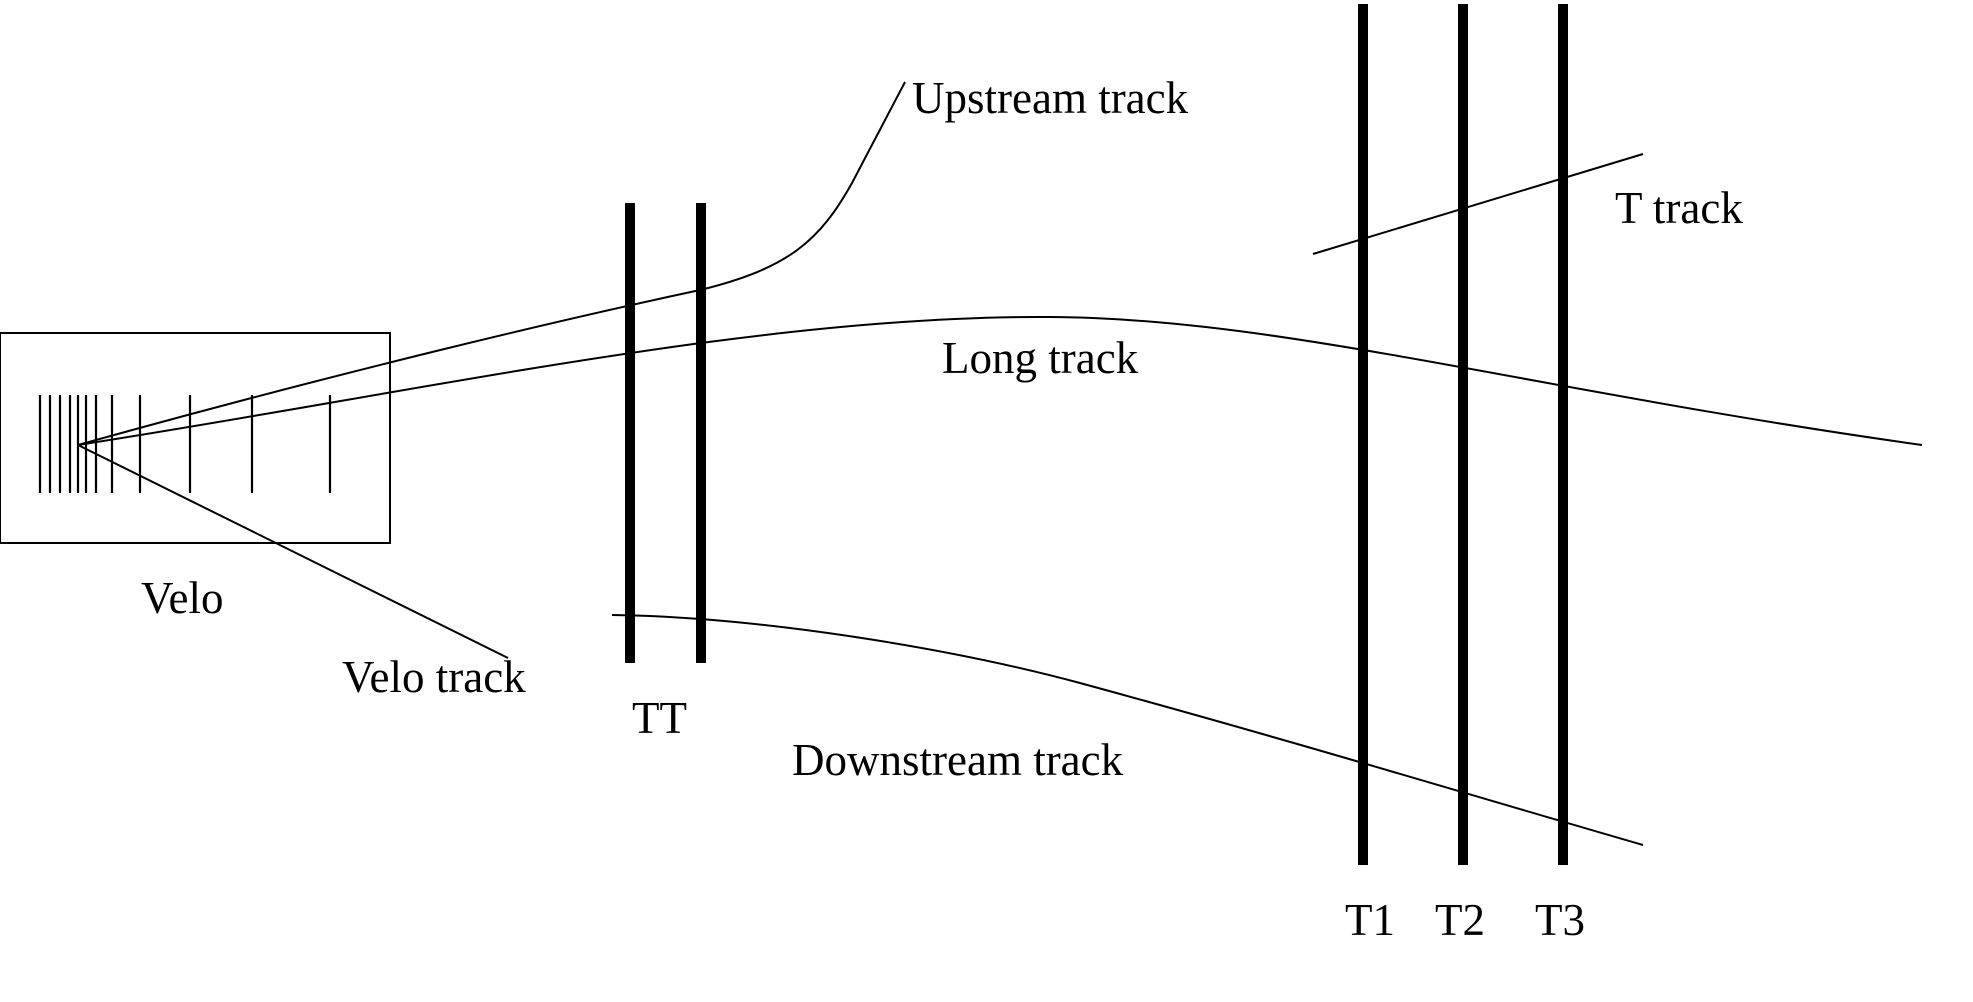  Describe the element at coordinates (1560, 920) in the screenshot. I see `t3-label: T3` at that location.